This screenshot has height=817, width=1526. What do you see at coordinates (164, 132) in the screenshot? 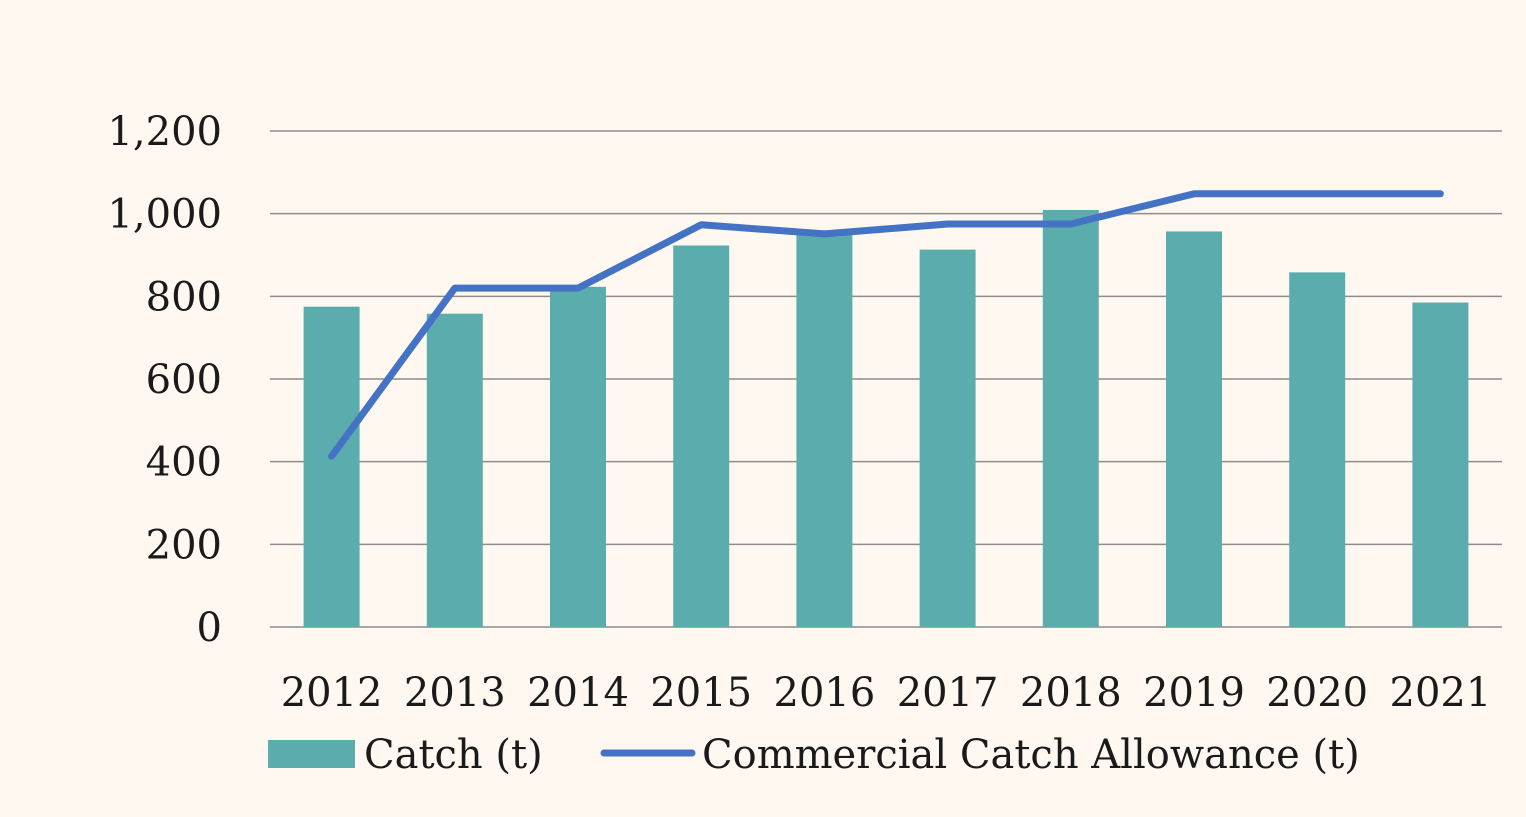
I see `y-tick-label: 1,200` at bounding box center [164, 132].